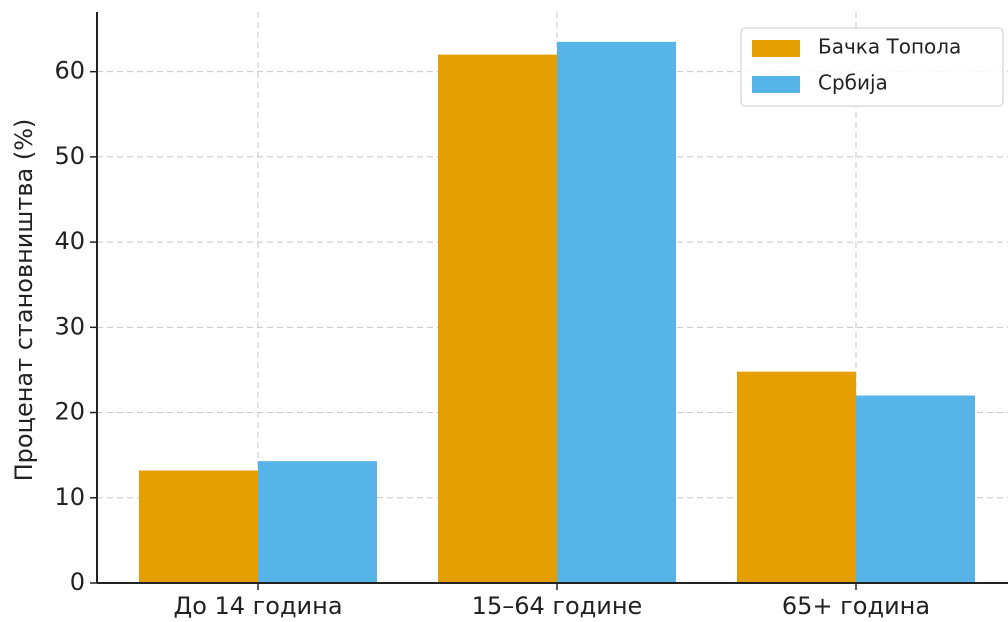  I want to click on x-tick-label: До 14 година, so click(257, 606).